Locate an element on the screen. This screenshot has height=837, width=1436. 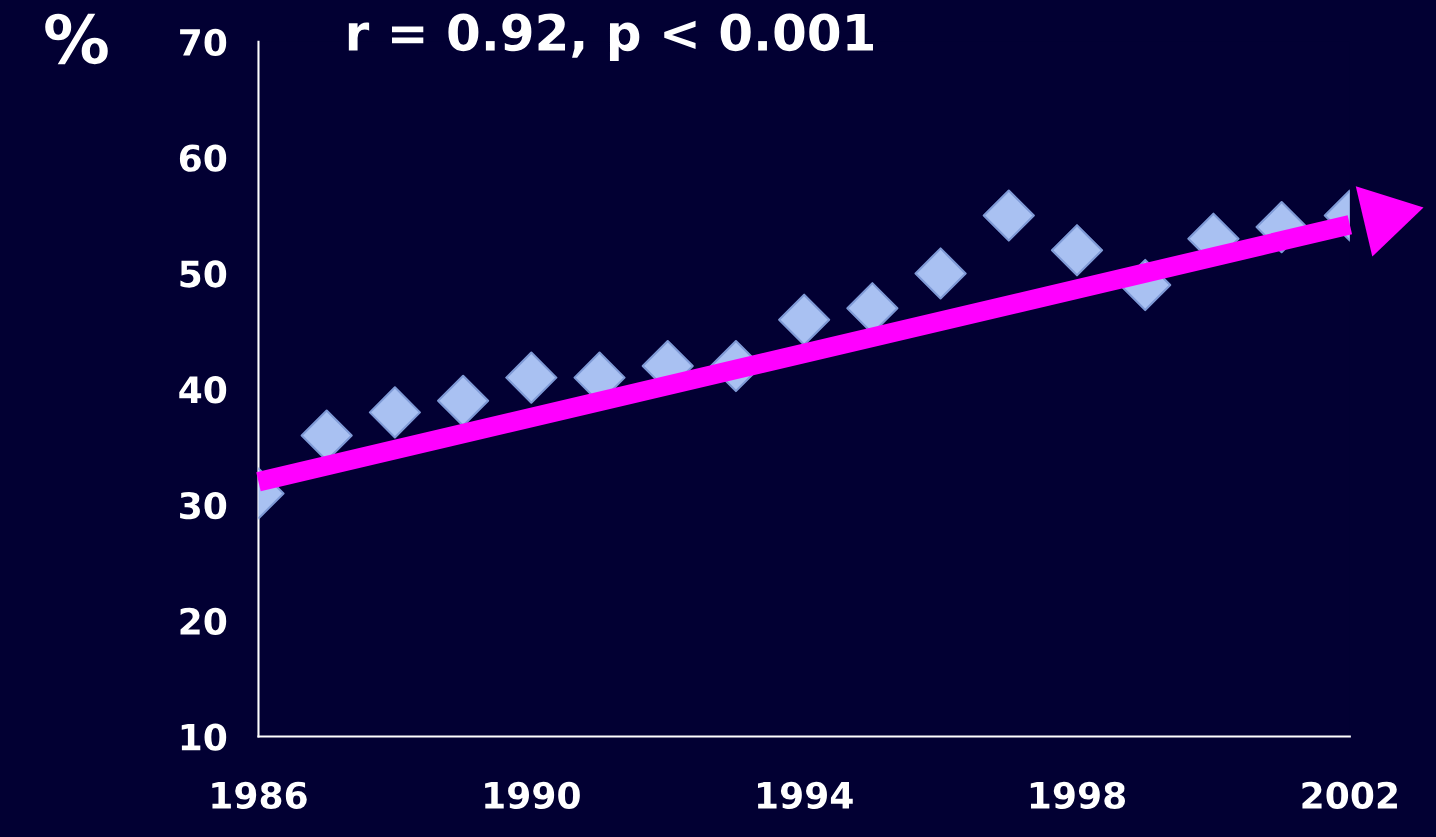
annotation: r = 0.92, p < 0.001 is located at coordinates (610, 37).